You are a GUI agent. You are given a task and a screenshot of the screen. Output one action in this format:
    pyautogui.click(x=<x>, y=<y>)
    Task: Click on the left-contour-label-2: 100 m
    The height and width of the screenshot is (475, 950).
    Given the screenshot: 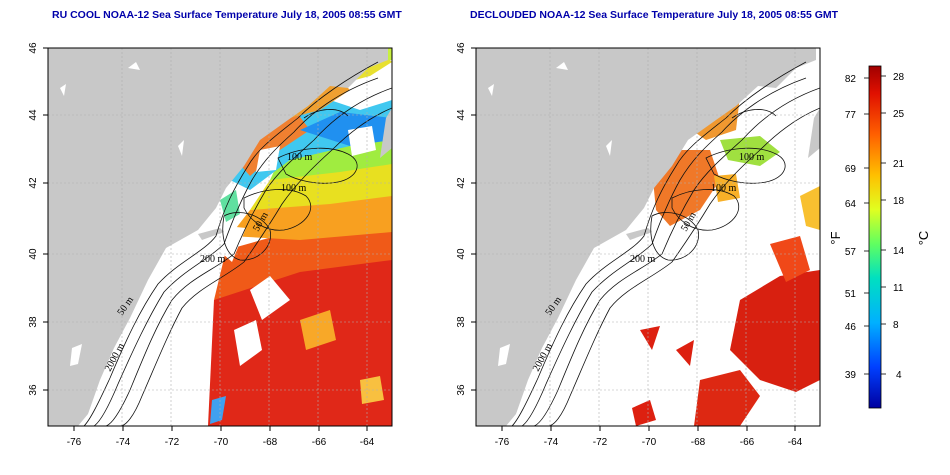 What is the action you would take?
    pyautogui.click(x=294, y=188)
    